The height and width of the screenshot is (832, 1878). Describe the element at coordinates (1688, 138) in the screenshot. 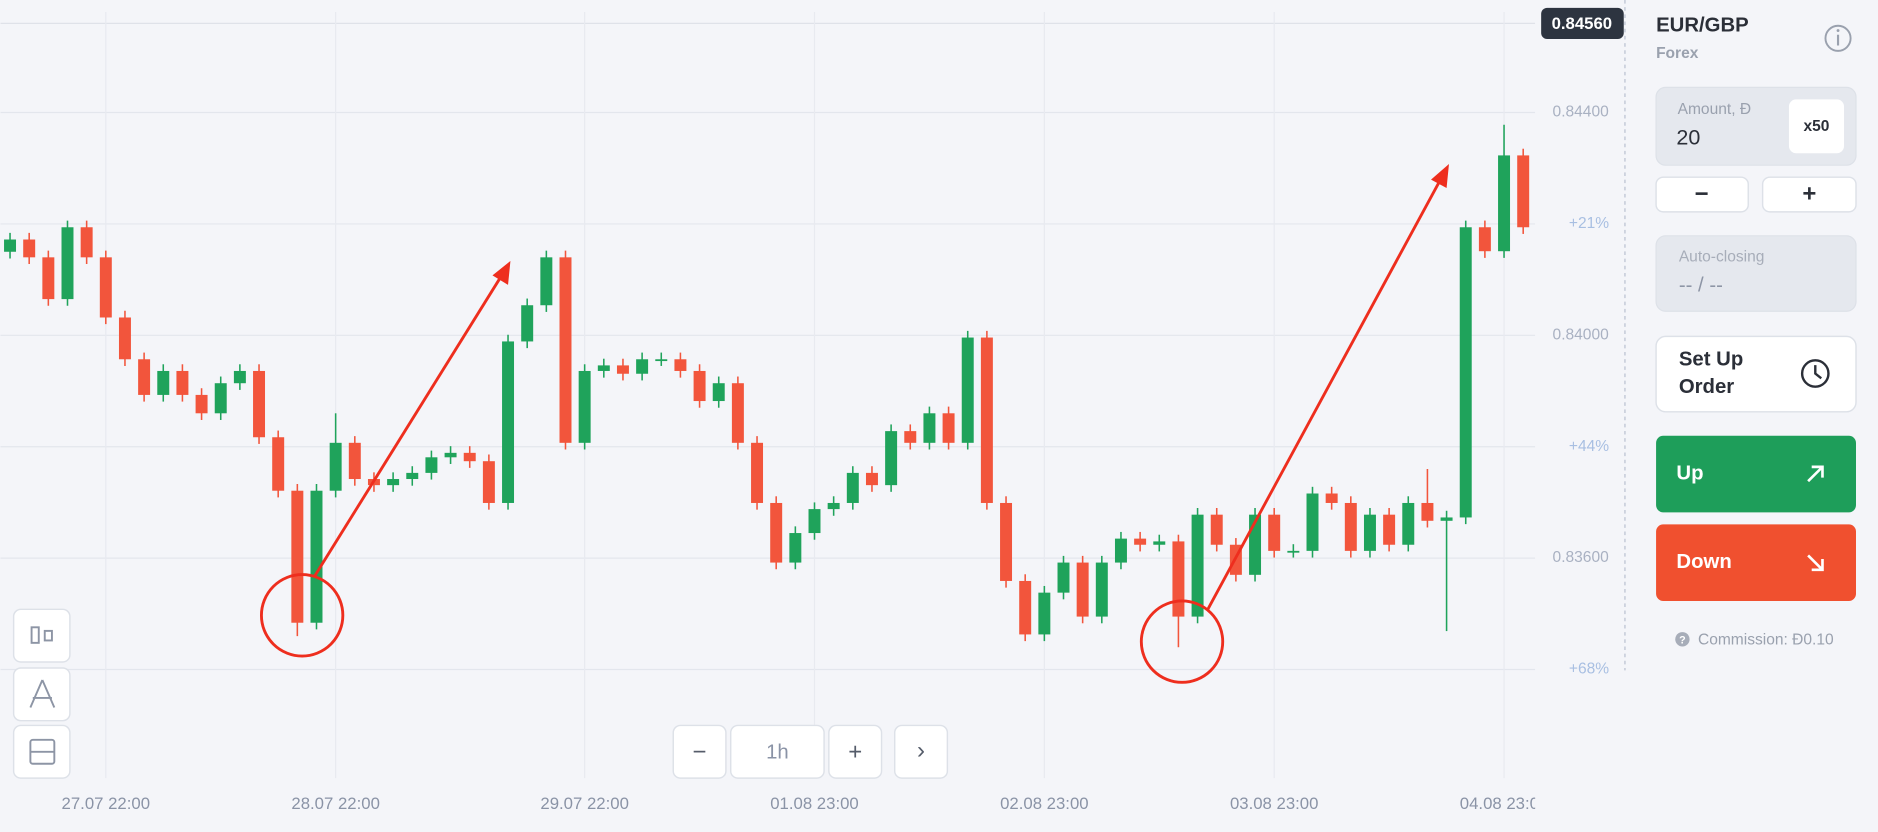

I see `amount-value: 20` at that location.